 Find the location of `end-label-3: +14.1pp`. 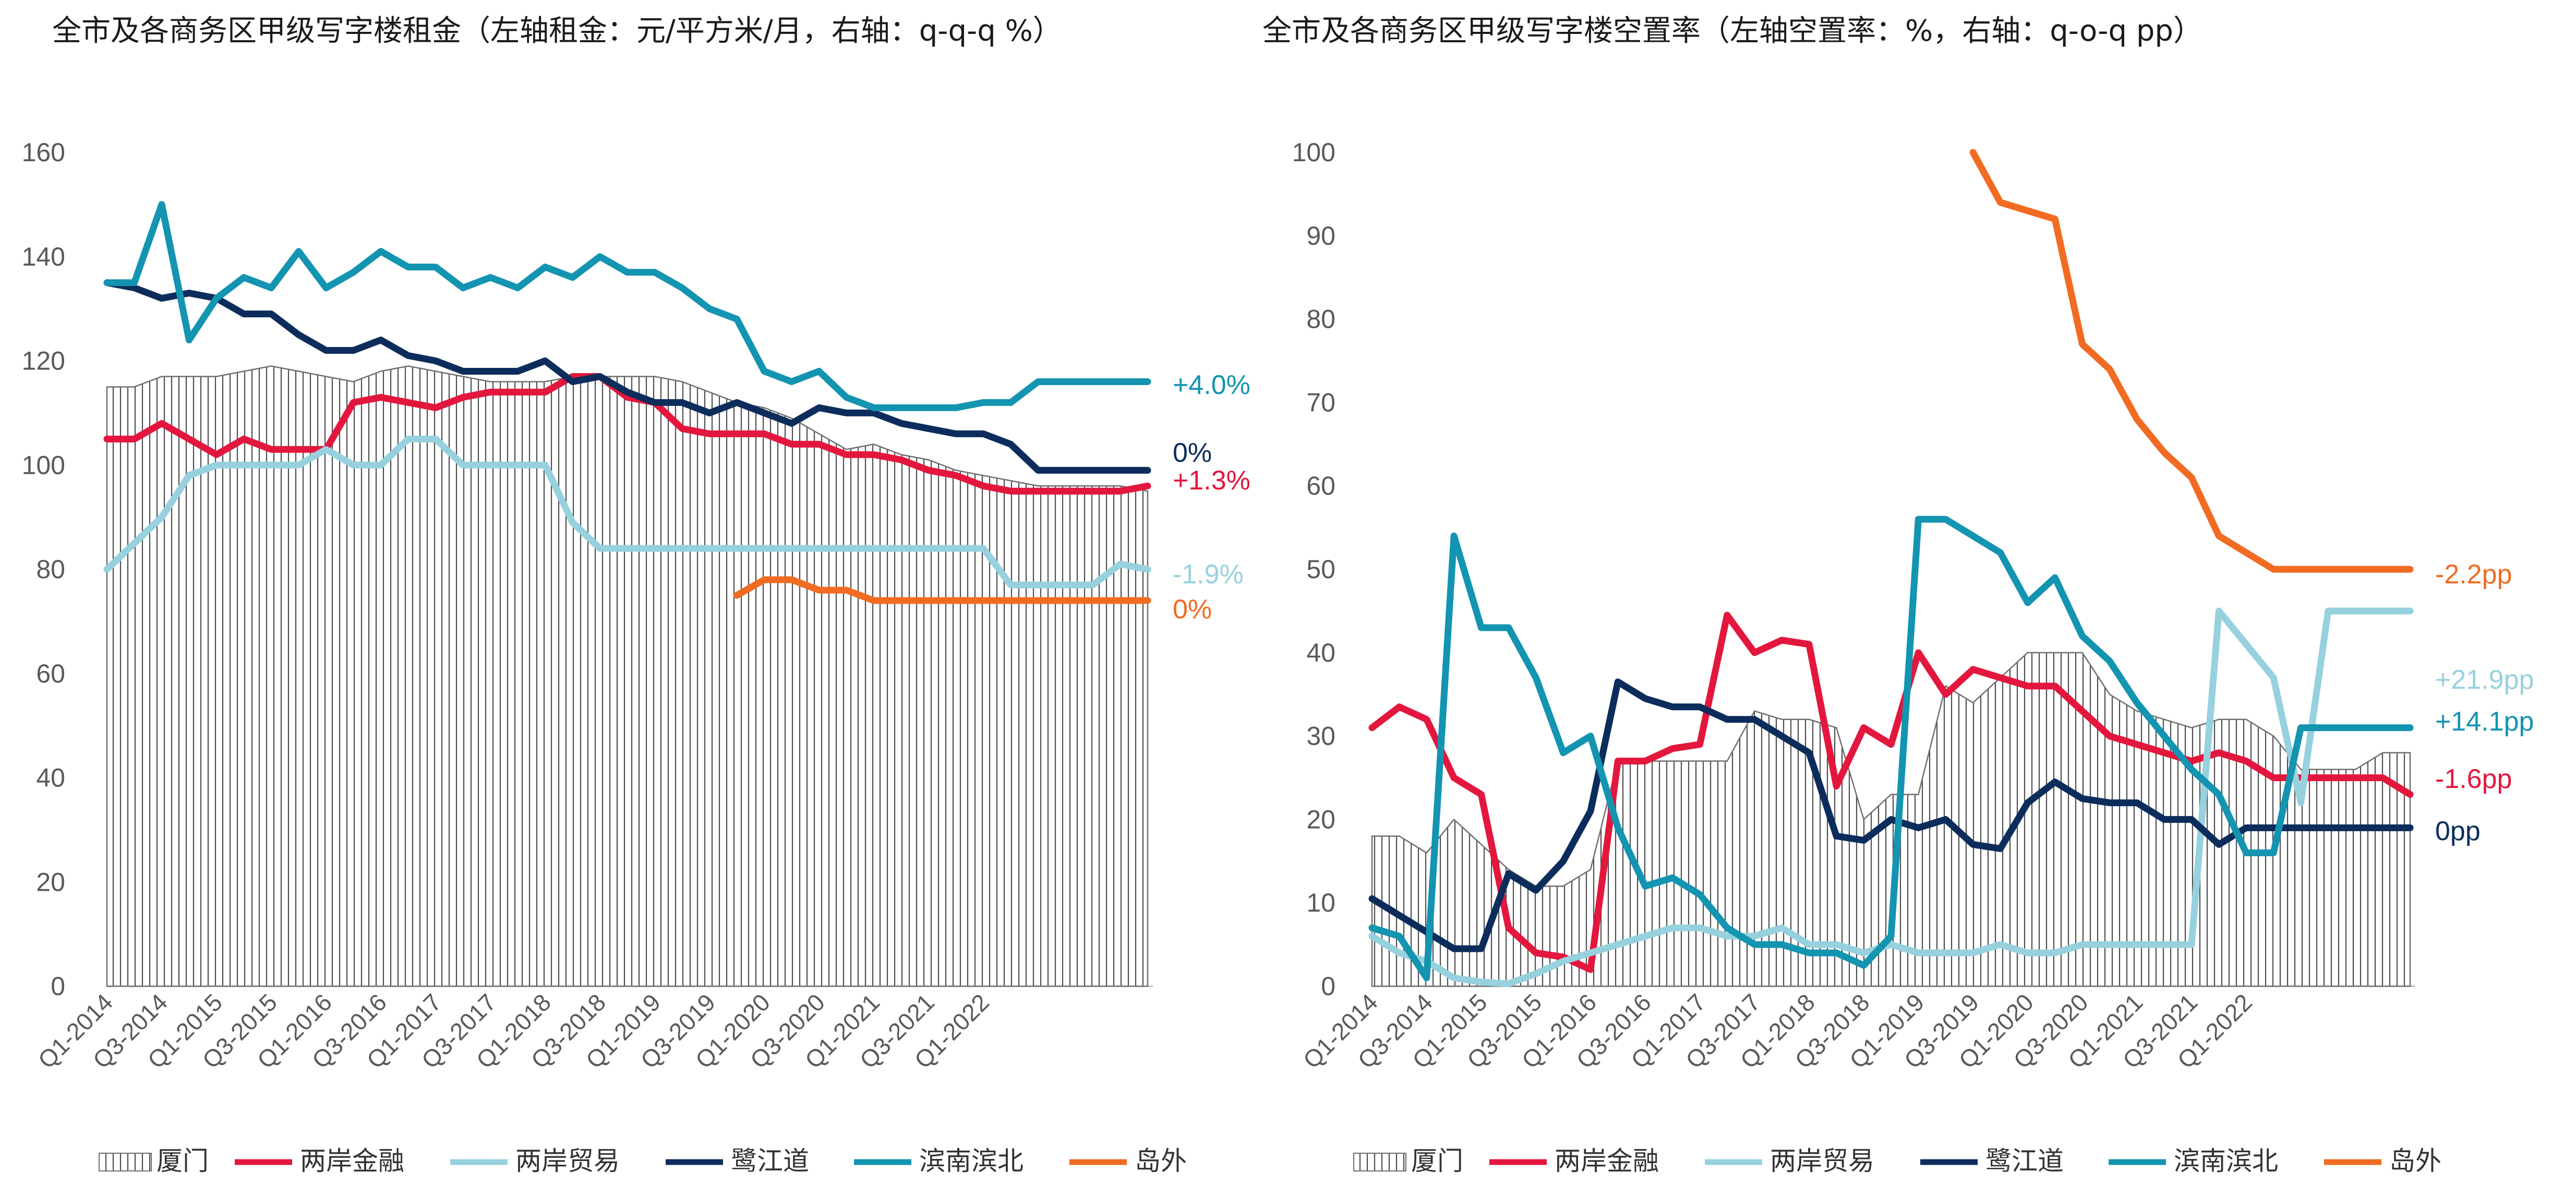

end-label-3: +14.1pp is located at coordinates (2484, 722).